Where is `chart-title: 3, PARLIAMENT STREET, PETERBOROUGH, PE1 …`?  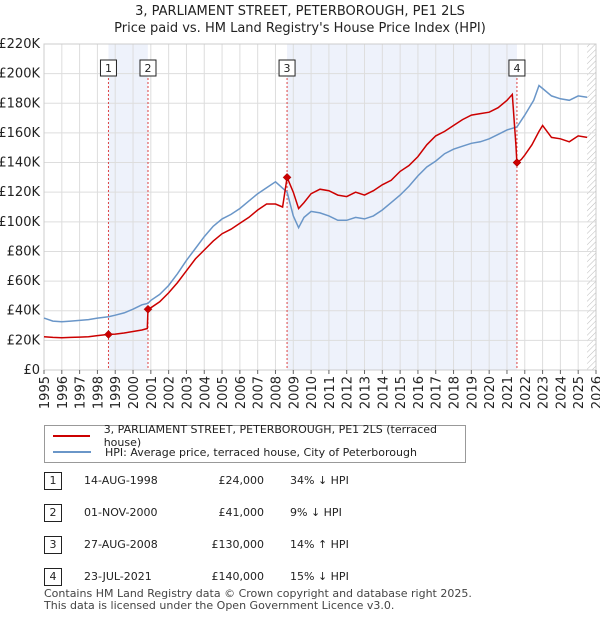 chart-title: 3, PARLIAMENT STREET, PETERBOROUGH, PE1 … is located at coordinates (300, 11).